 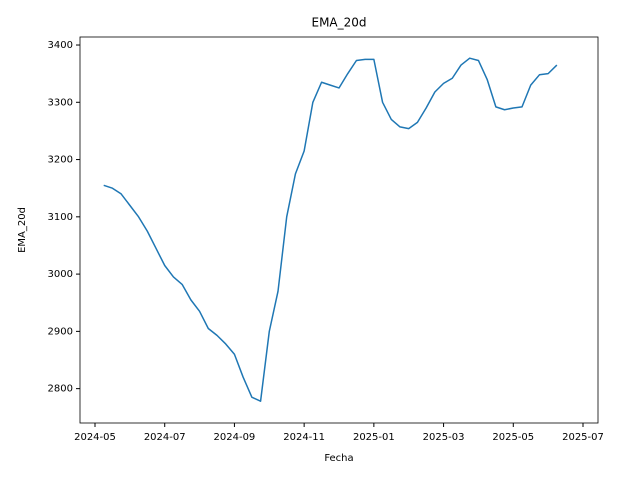 What do you see at coordinates (60, 274) in the screenshot?
I see `y-tick-label: 3000` at bounding box center [60, 274].